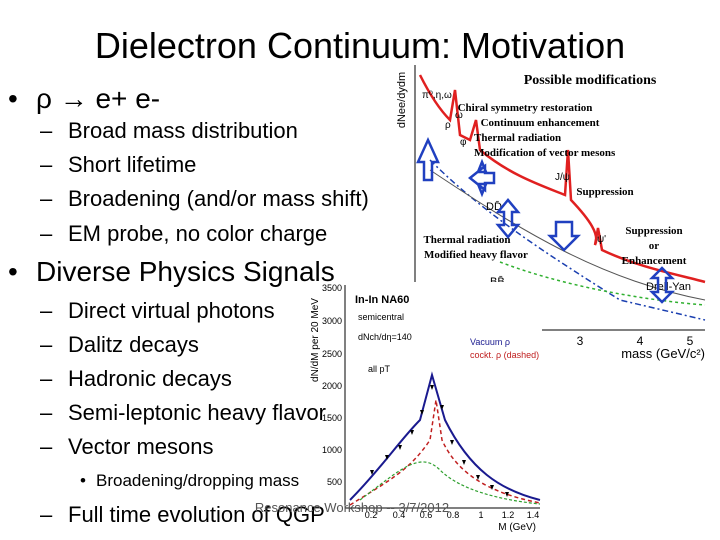 The width and height of the screenshot is (720, 540). Describe the element at coordinates (133, 344) in the screenshot. I see `sub-bullet: Dalitz decays` at that location.